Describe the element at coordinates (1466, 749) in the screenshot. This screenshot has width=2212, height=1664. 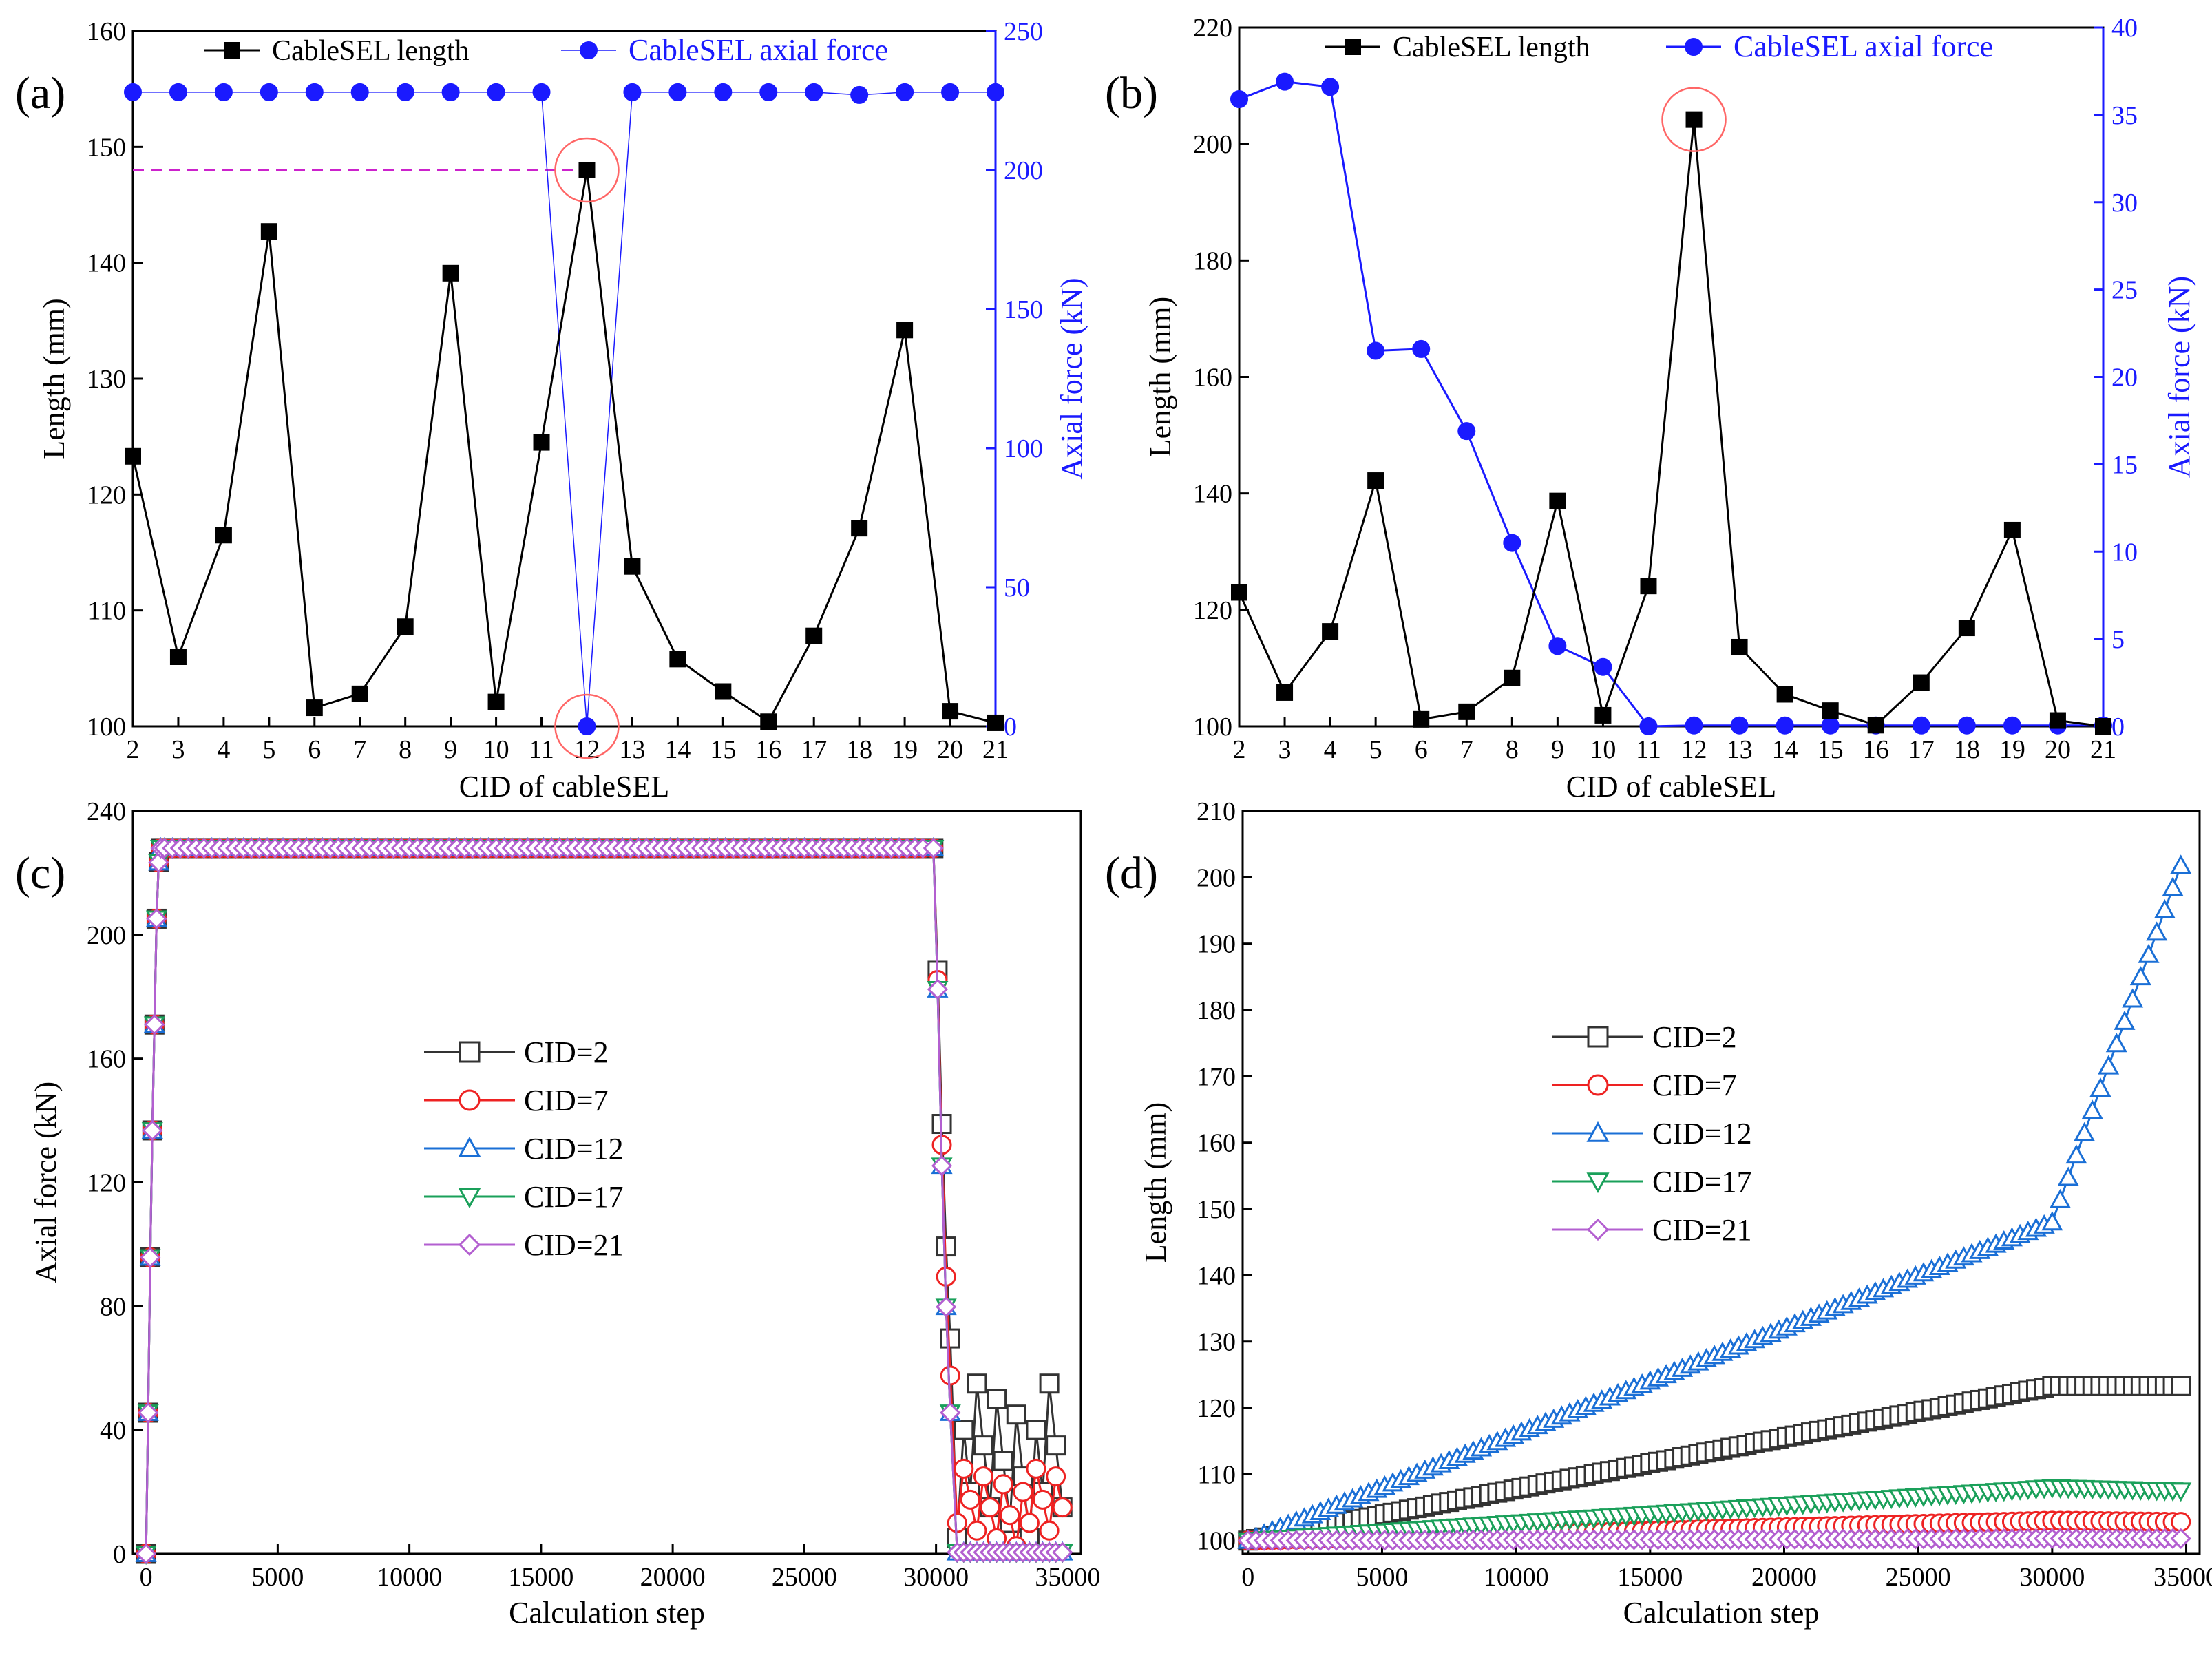
I see `x-axis-tick-label: 7` at that location.